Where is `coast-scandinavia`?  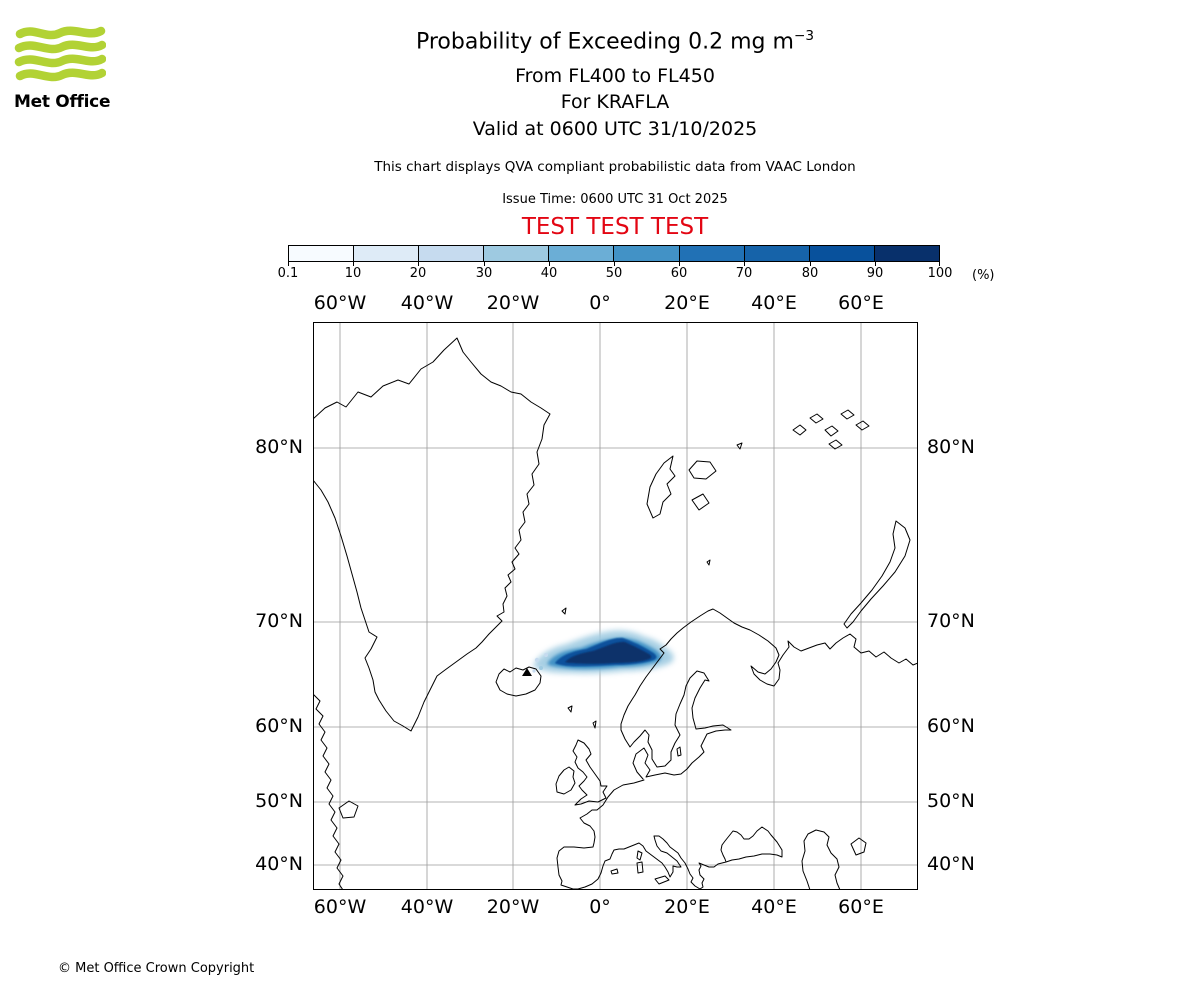
coast-scandinavia is located at coordinates (769, 694).